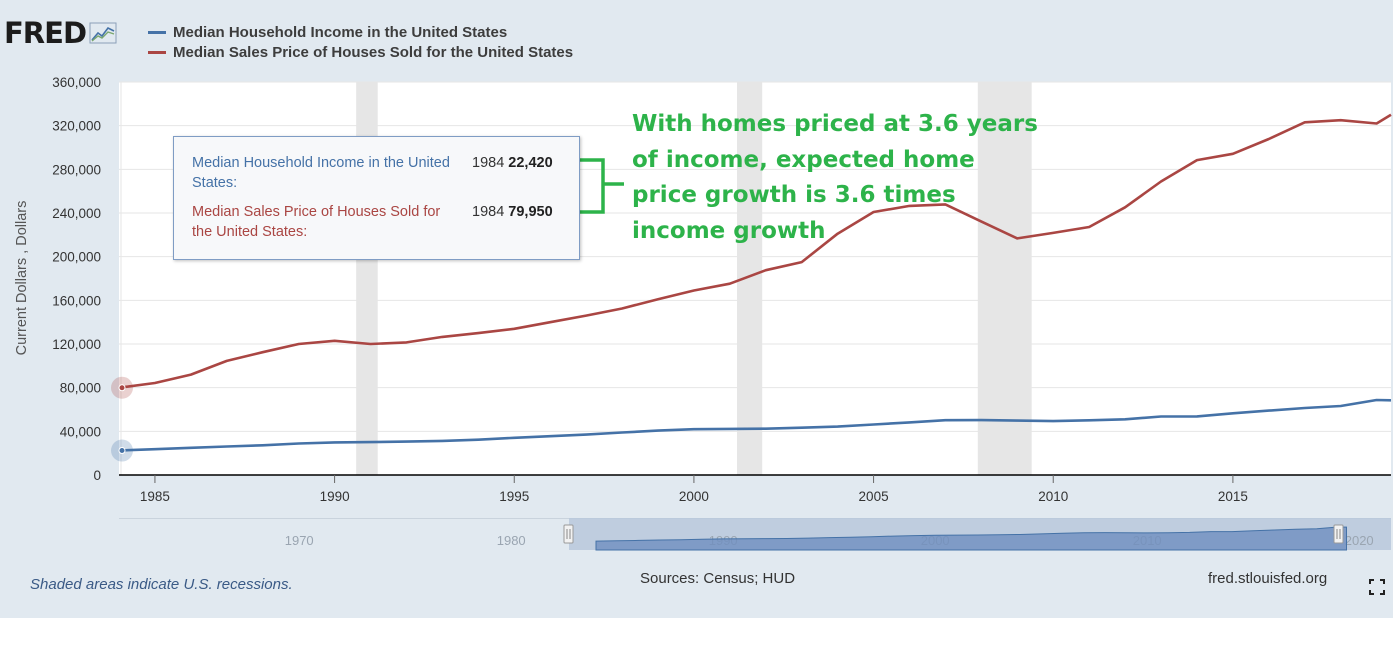 The height and width of the screenshot is (648, 1393). I want to click on hover-markers, so click(122, 419).